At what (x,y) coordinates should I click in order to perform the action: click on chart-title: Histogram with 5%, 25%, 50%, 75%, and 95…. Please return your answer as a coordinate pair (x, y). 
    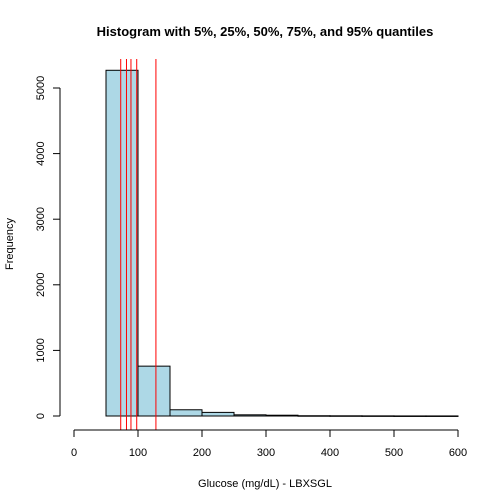
    Looking at the image, I should click on (265, 31).